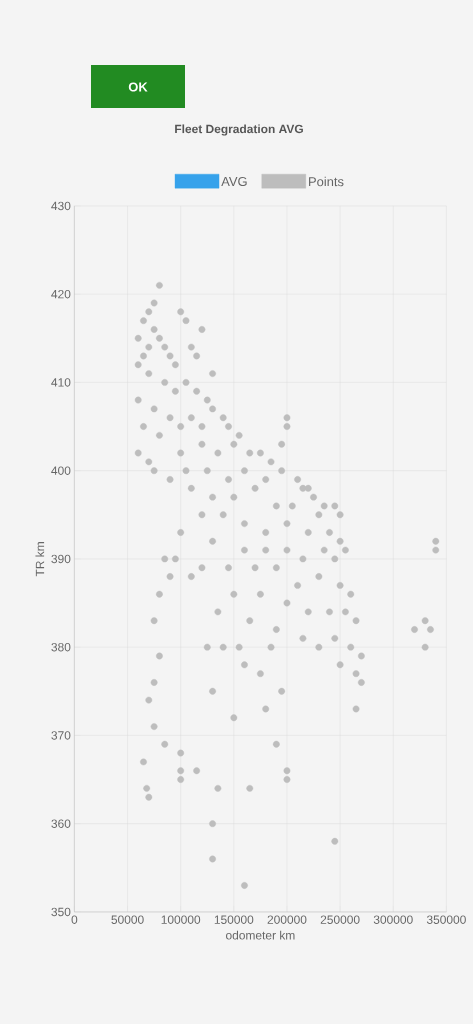  Describe the element at coordinates (287, 919) in the screenshot. I see `x-tick-label: 200000` at that location.